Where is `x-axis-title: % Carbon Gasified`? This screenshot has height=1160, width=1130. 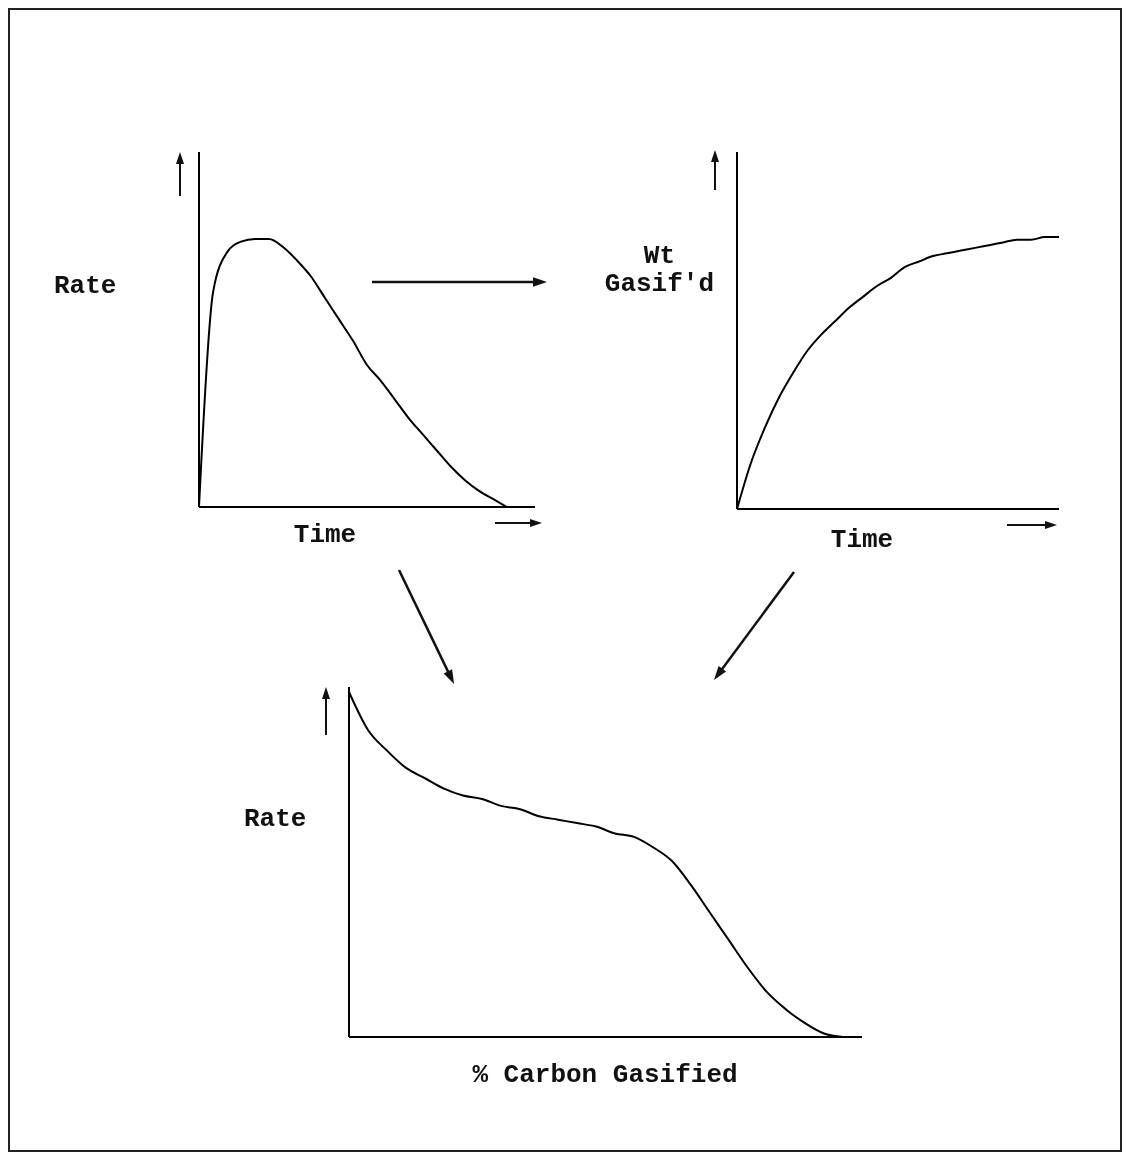 x-axis-title: % Carbon Gasified is located at coordinates (605, 1075).